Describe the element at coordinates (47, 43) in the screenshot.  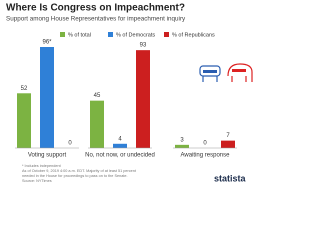
I see `value-label: 96*` at that location.